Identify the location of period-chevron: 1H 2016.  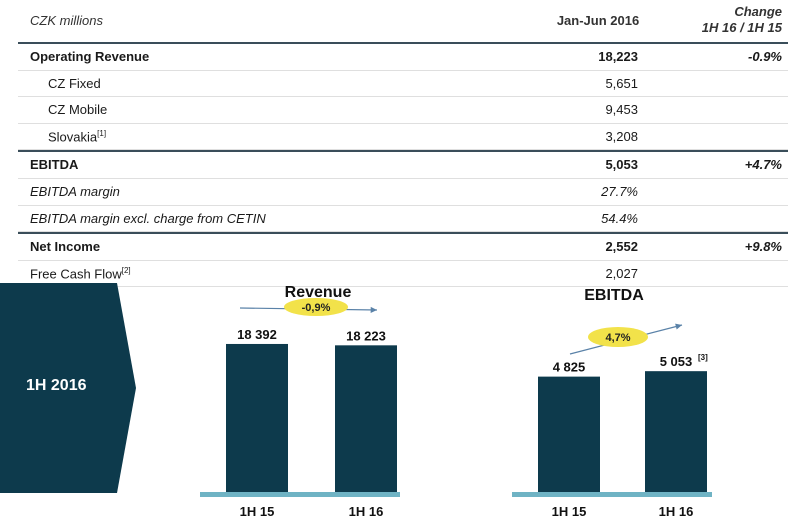
(68, 388).